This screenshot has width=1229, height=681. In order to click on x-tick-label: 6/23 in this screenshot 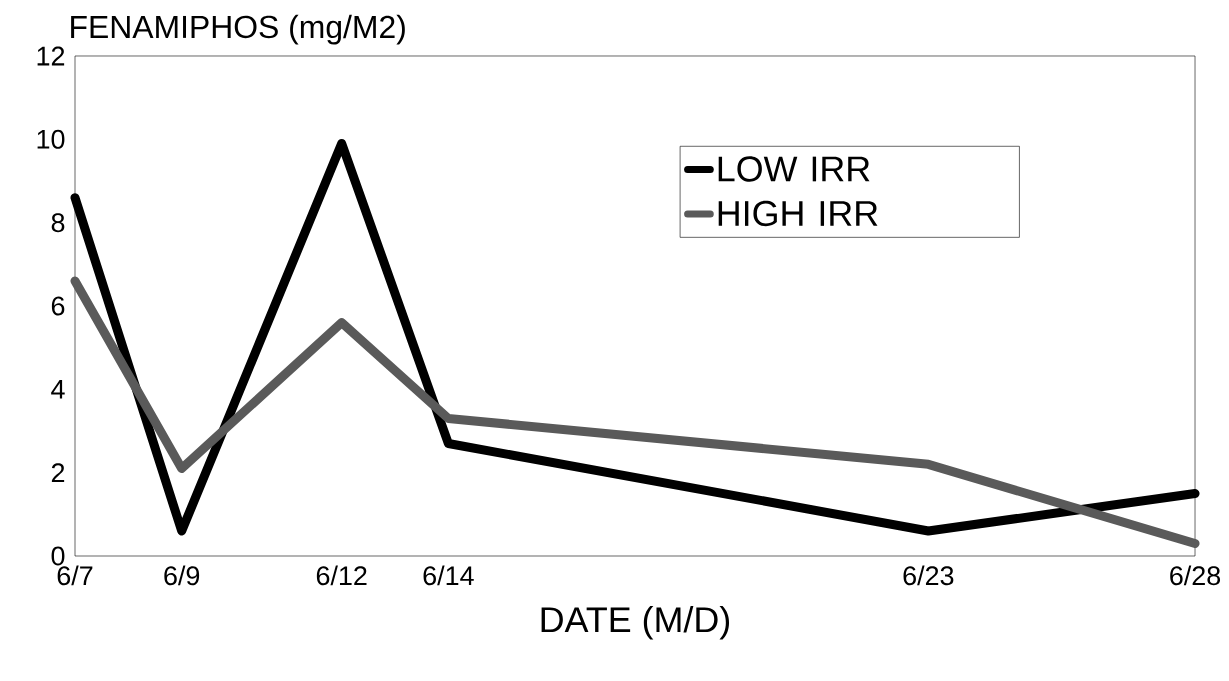, I will do `click(928, 575)`.